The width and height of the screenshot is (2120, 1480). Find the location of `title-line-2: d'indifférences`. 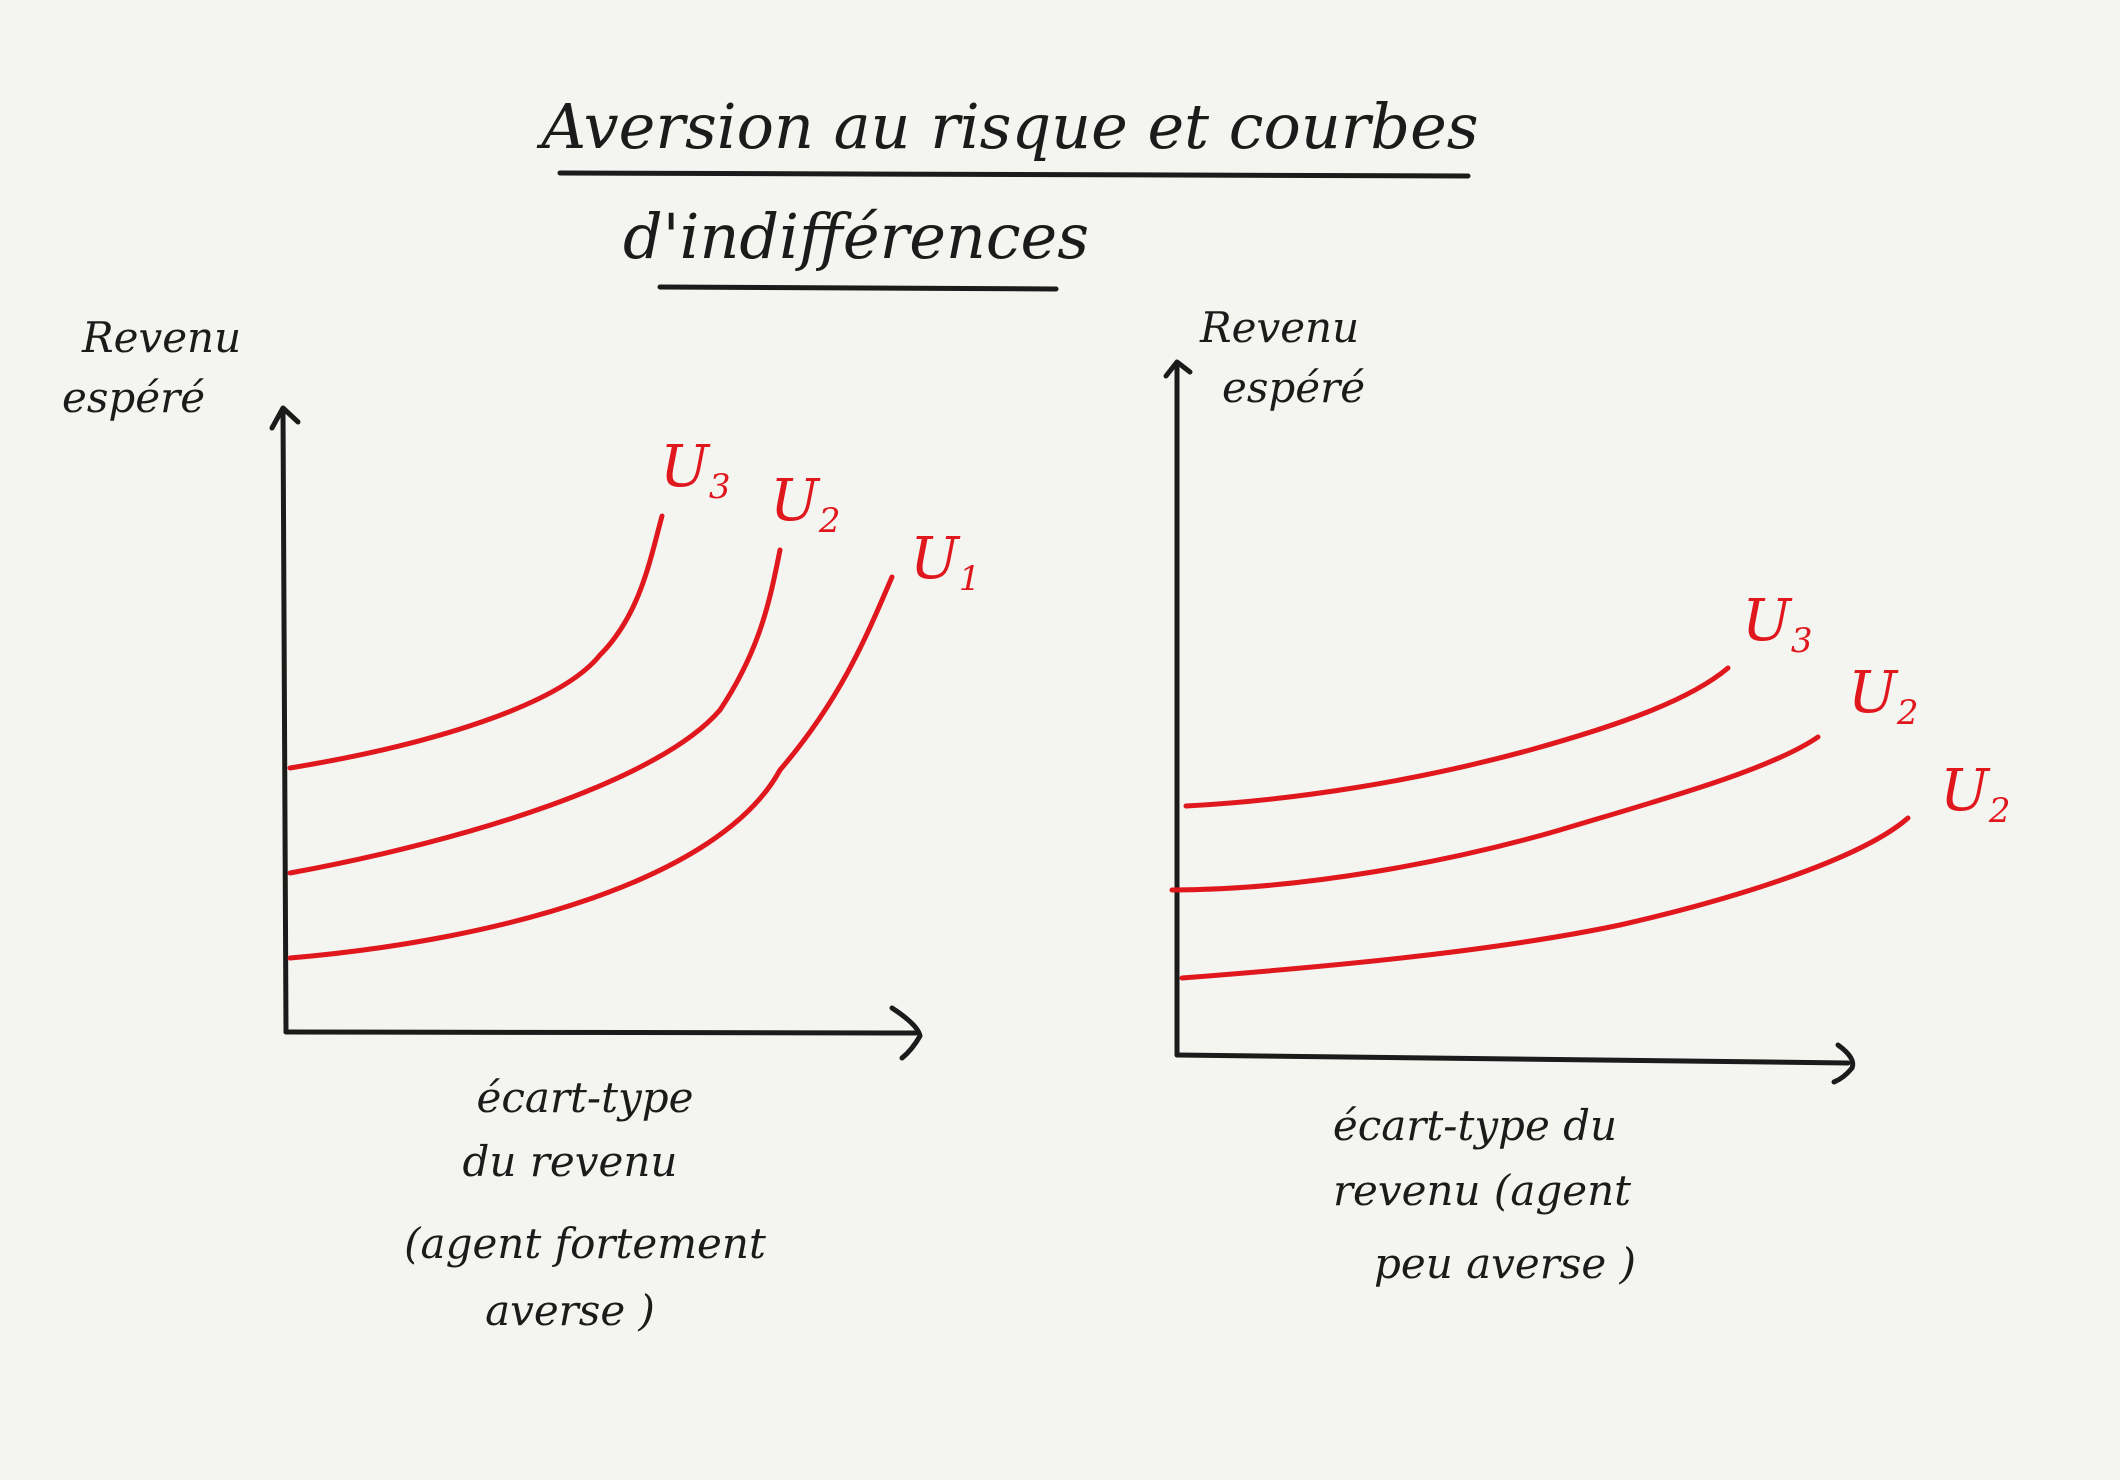

title-line-2: d'indifférences is located at coordinates (856, 236).